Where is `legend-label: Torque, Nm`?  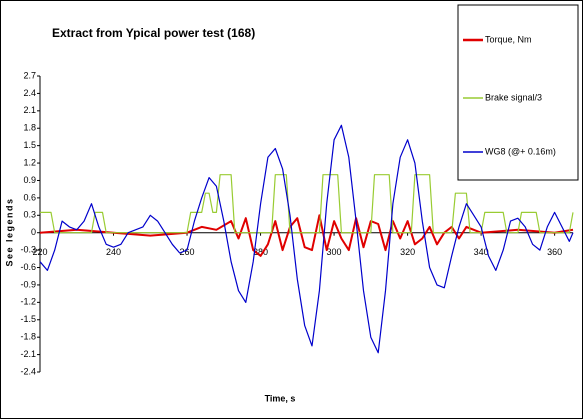
legend-label: Torque, Nm is located at coordinates (508, 39).